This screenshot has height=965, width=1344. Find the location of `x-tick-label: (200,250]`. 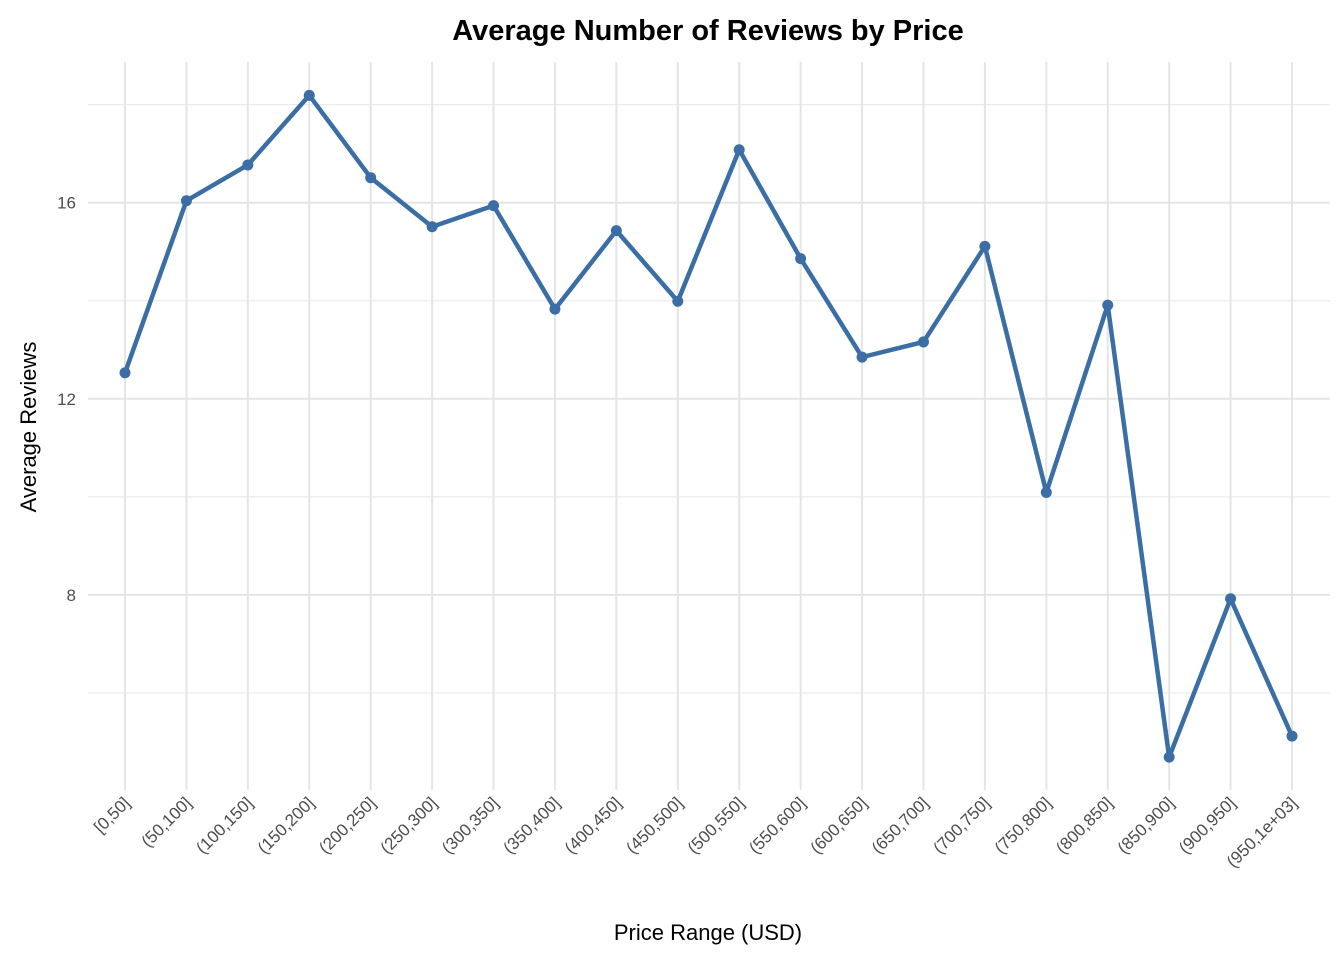

x-tick-label: (200,250] is located at coordinates (347, 825).